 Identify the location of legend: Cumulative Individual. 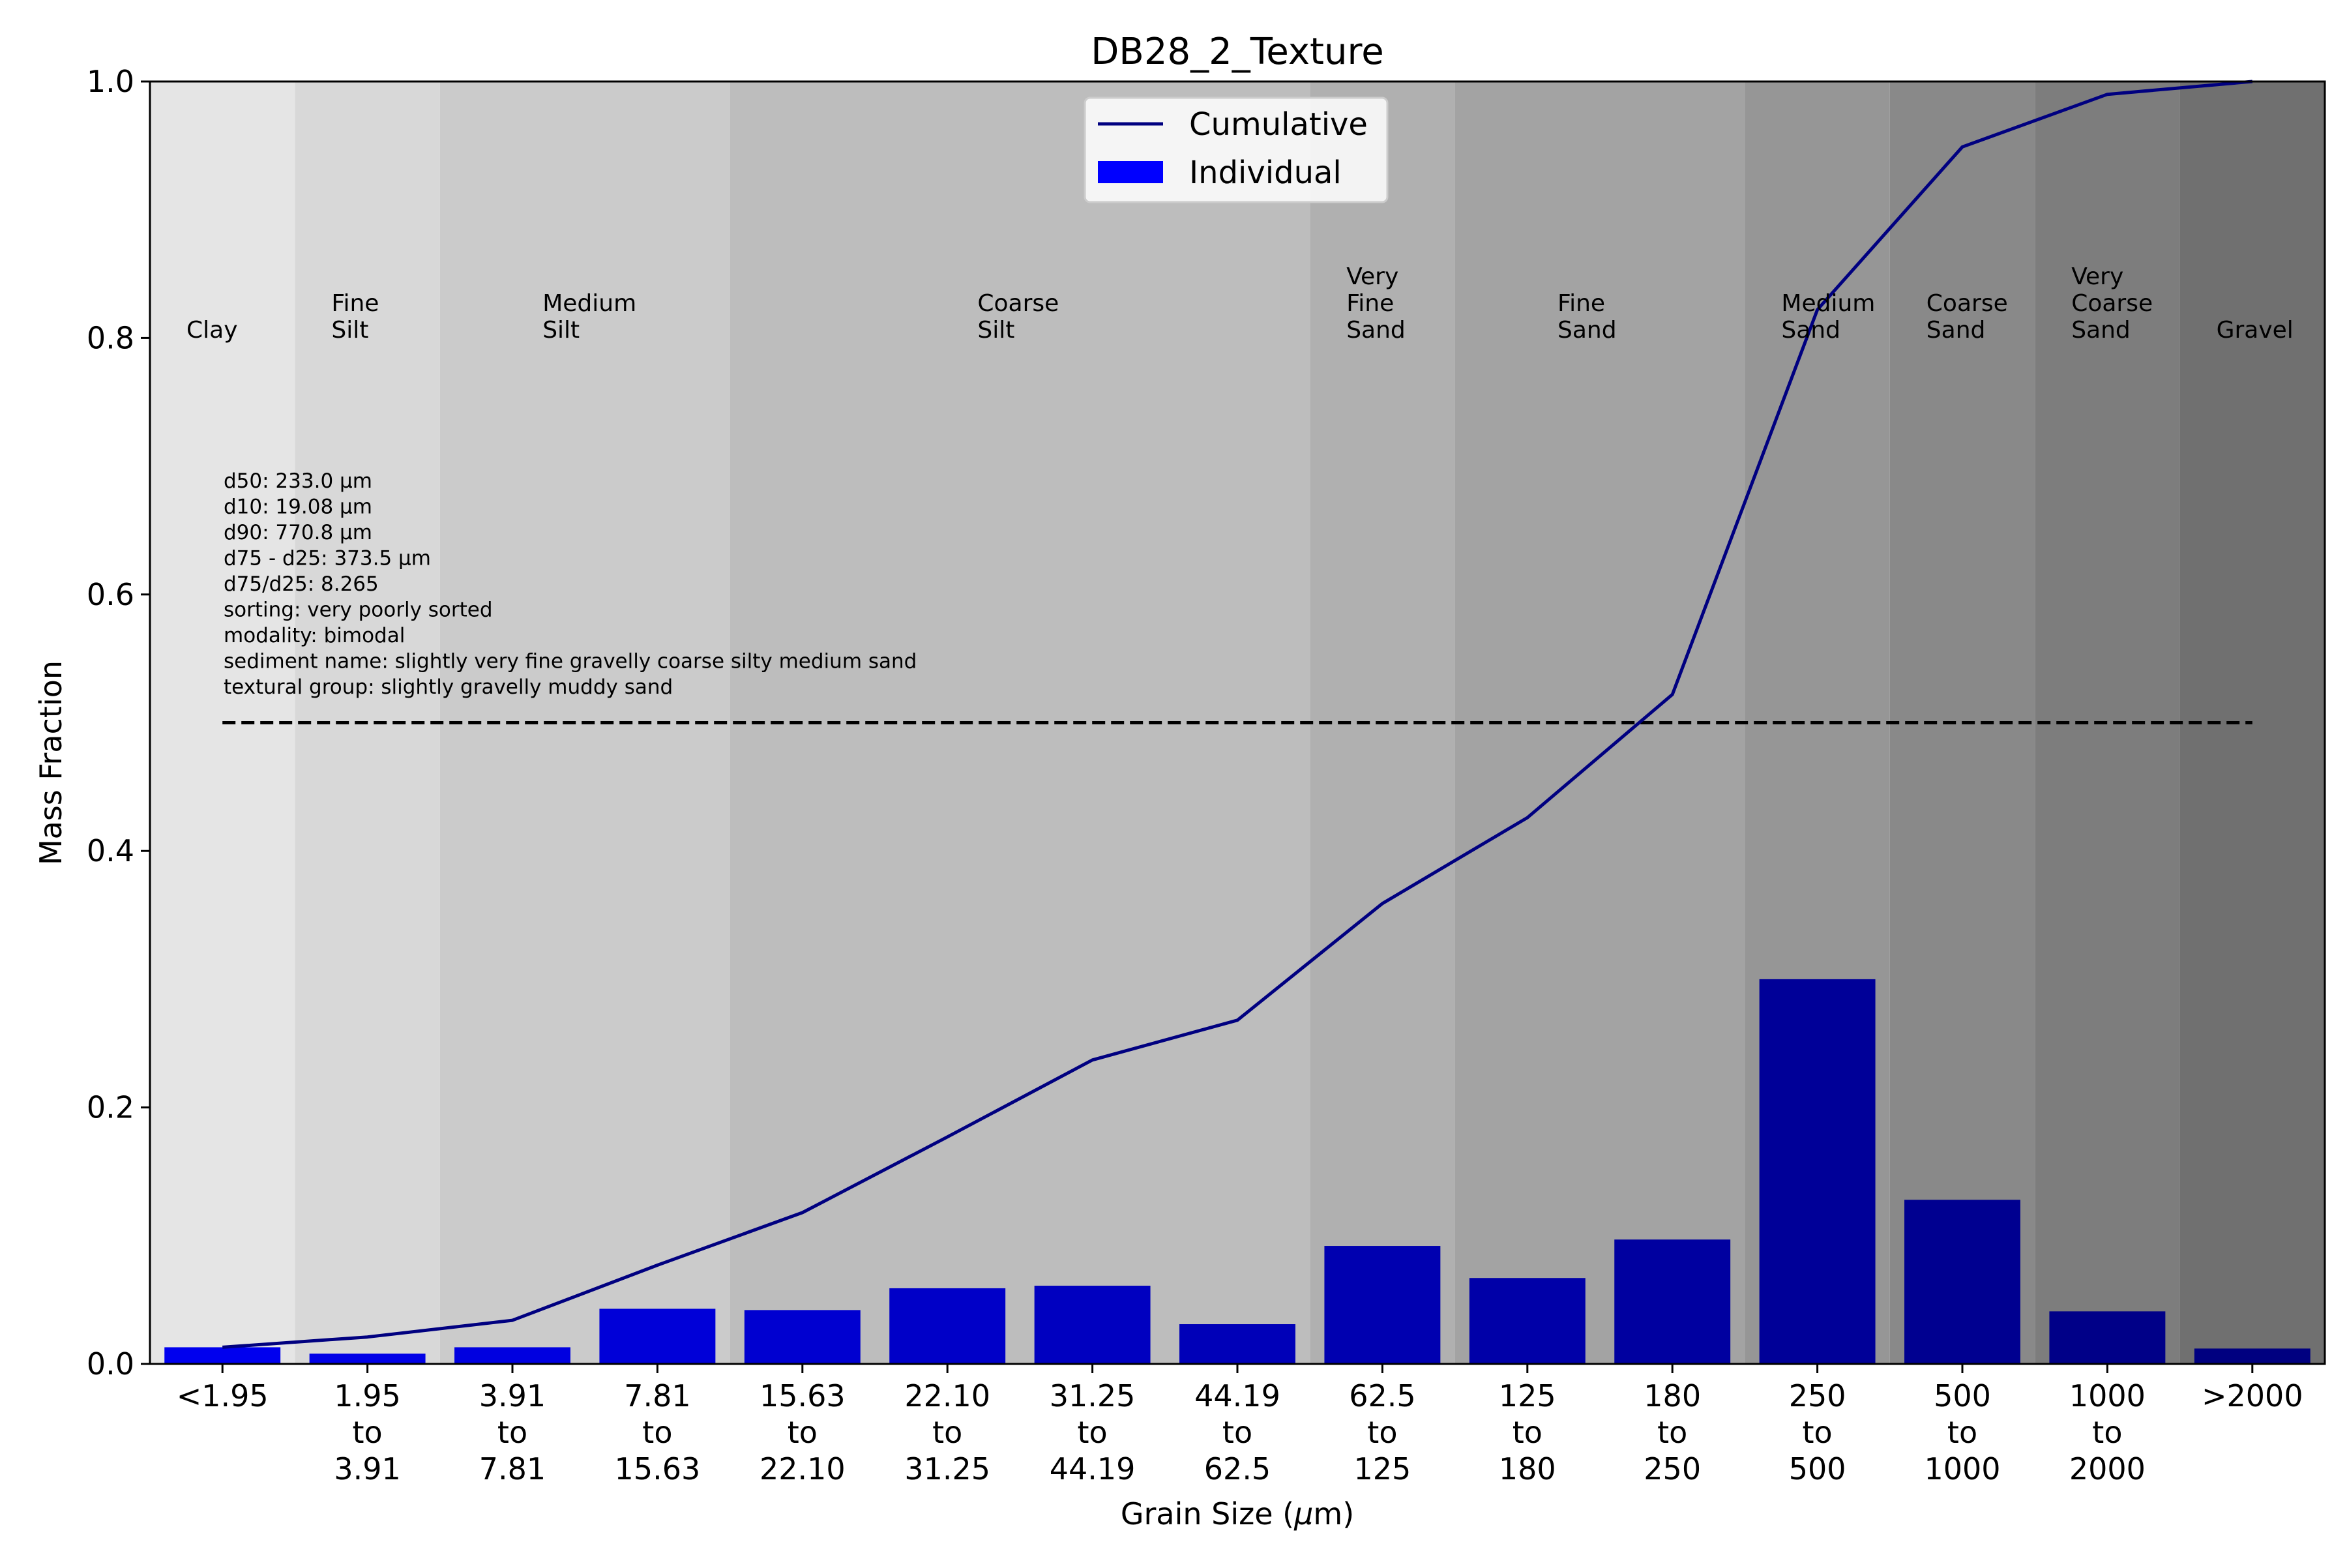
(1236, 150).